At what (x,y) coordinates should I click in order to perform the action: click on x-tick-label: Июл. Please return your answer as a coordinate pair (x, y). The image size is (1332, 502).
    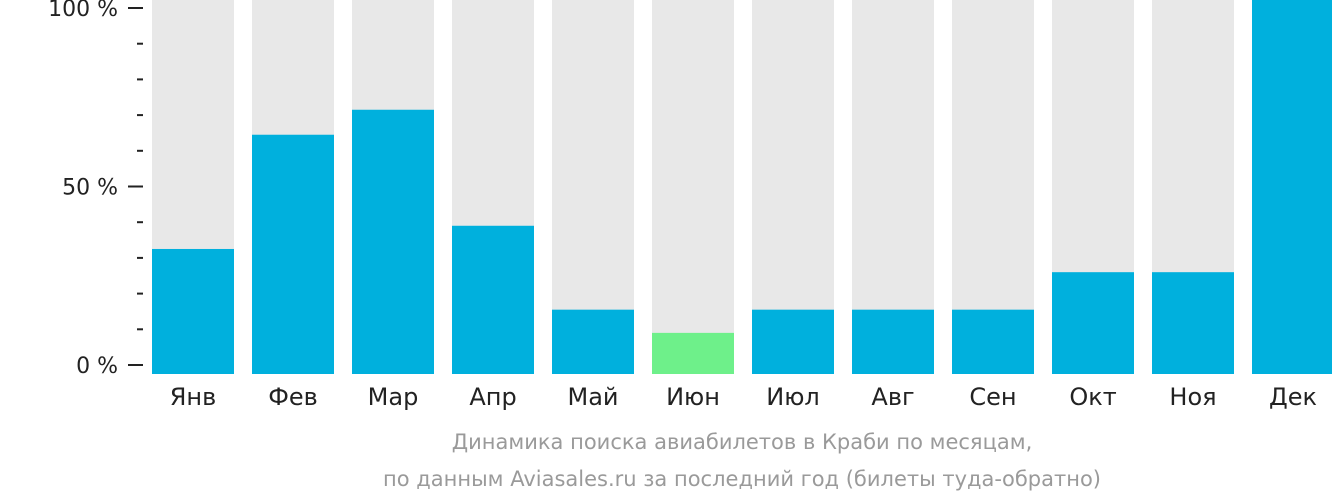
    Looking at the image, I should click on (793, 397).